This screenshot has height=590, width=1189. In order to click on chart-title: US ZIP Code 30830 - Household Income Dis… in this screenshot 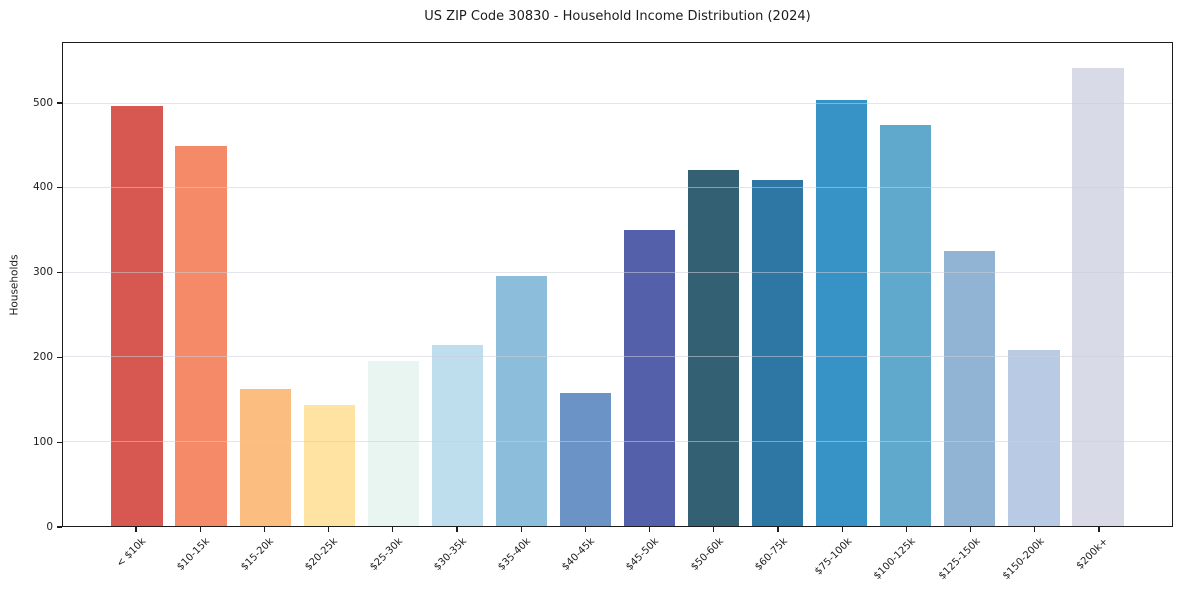, I will do `click(617, 16)`.